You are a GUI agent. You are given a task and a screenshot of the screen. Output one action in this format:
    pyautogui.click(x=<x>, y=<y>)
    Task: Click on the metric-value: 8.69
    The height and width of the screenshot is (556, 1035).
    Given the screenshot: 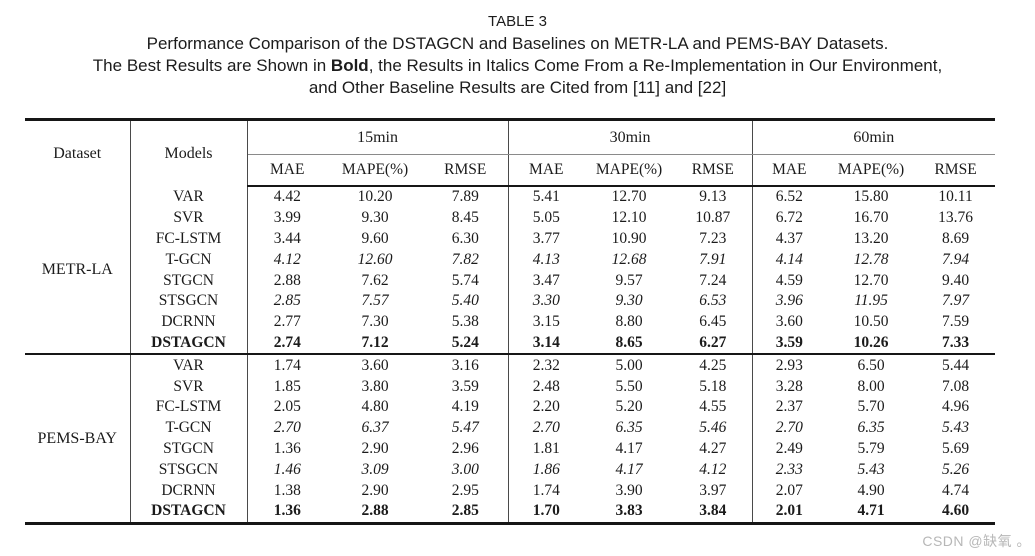 What is the action you would take?
    pyautogui.click(x=956, y=238)
    